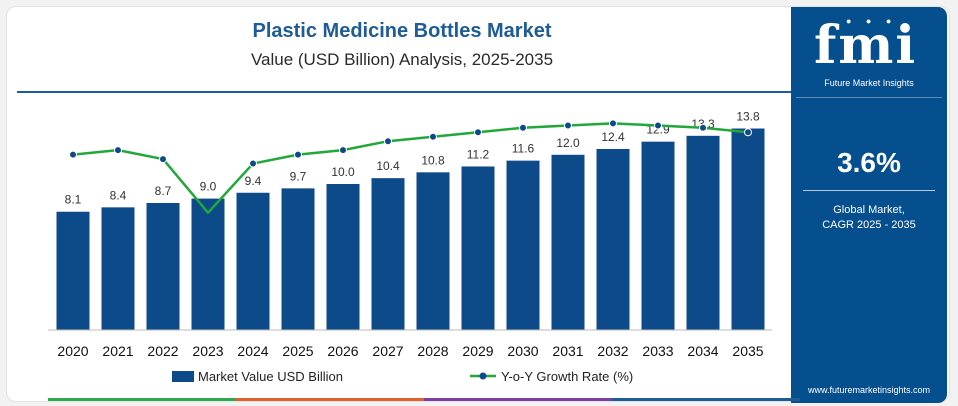 The width and height of the screenshot is (958, 406). I want to click on growth-point-2027, so click(388, 141).